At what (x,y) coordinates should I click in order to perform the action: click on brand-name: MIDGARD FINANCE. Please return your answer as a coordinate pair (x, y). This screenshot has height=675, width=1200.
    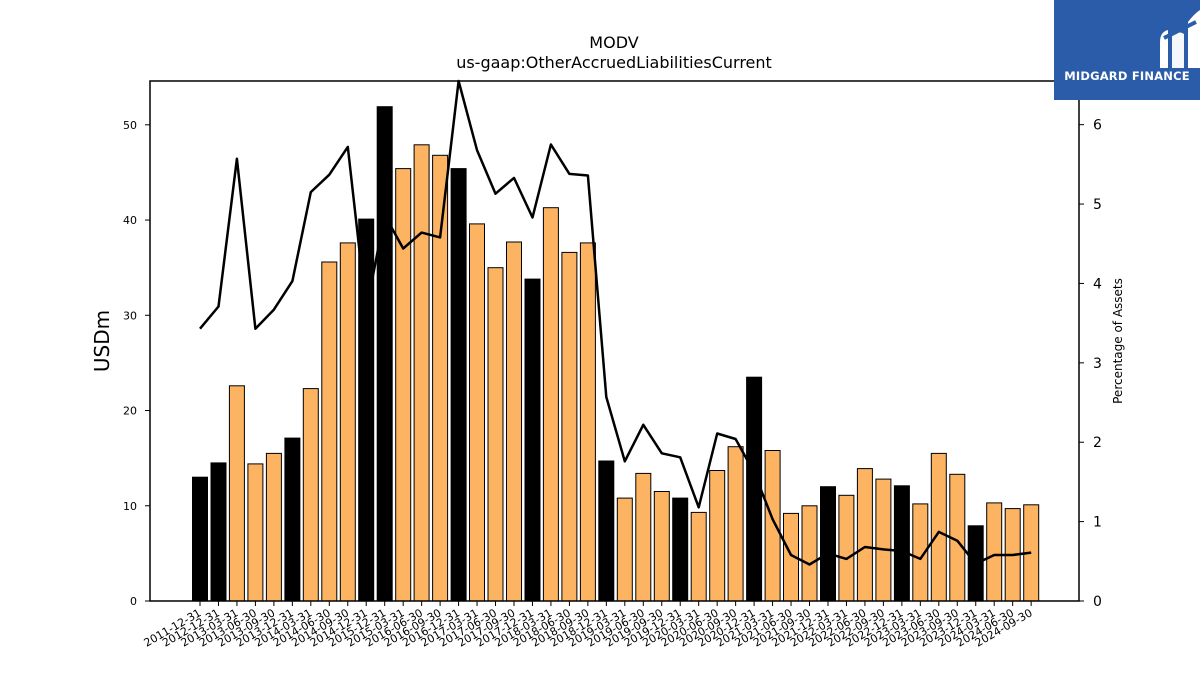
    Looking at the image, I should click on (1127, 76).